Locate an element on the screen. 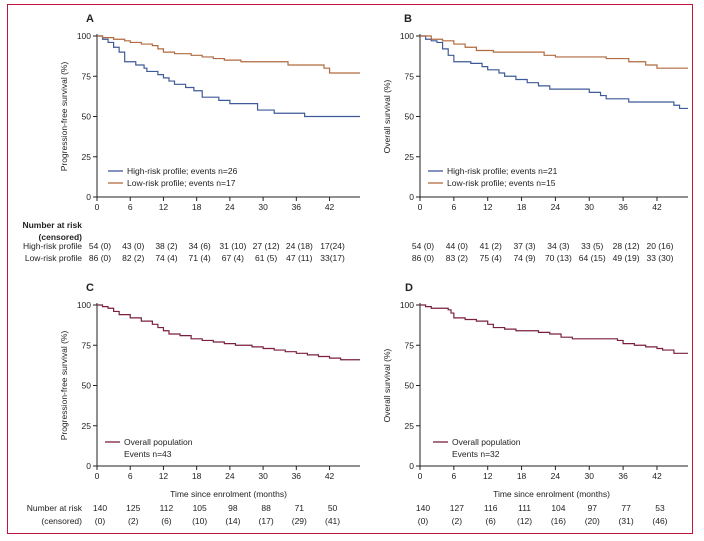 The height and width of the screenshot is (541, 704). legend-label: High-risk profile; events n=26 is located at coordinates (182, 171).